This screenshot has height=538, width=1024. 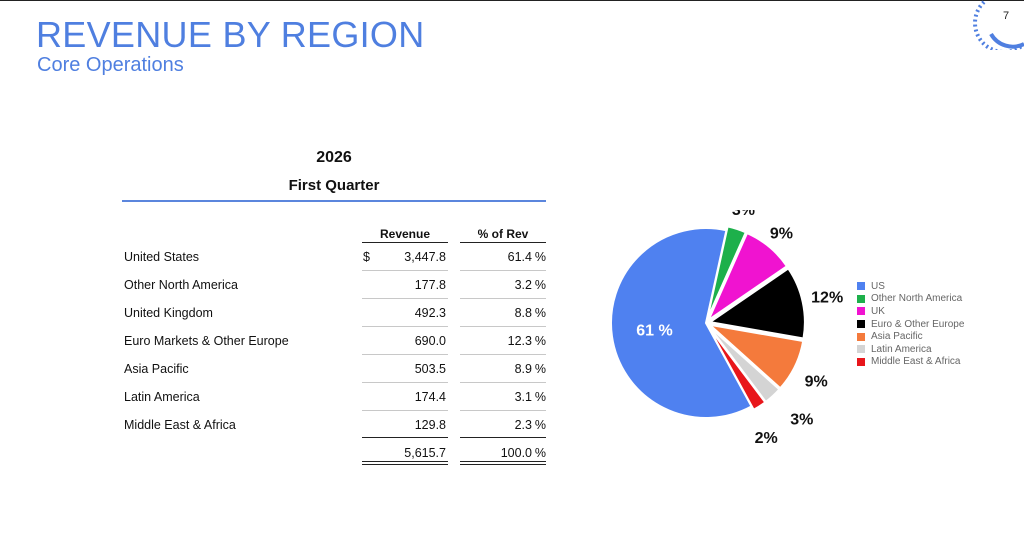 What do you see at coordinates (162, 257) in the screenshot?
I see `table-row-label: United States` at bounding box center [162, 257].